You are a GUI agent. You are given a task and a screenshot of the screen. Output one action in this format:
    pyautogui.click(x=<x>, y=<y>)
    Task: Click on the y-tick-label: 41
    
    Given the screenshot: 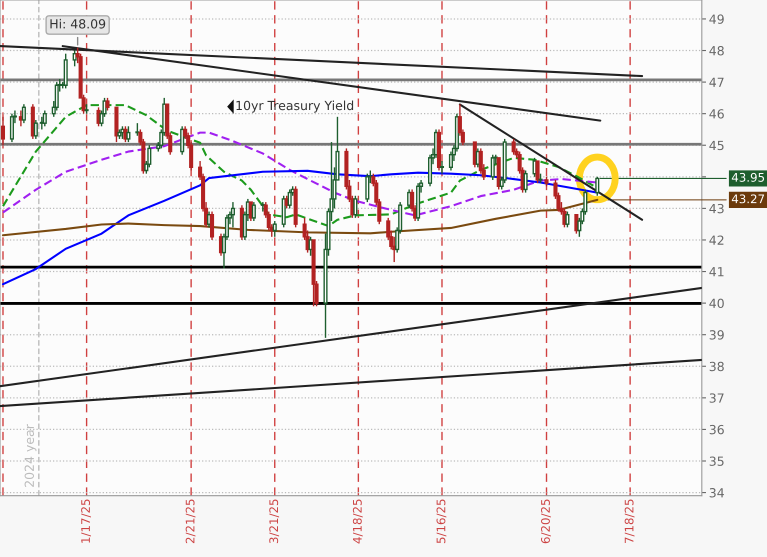 What is the action you would take?
    pyautogui.click(x=716, y=271)
    